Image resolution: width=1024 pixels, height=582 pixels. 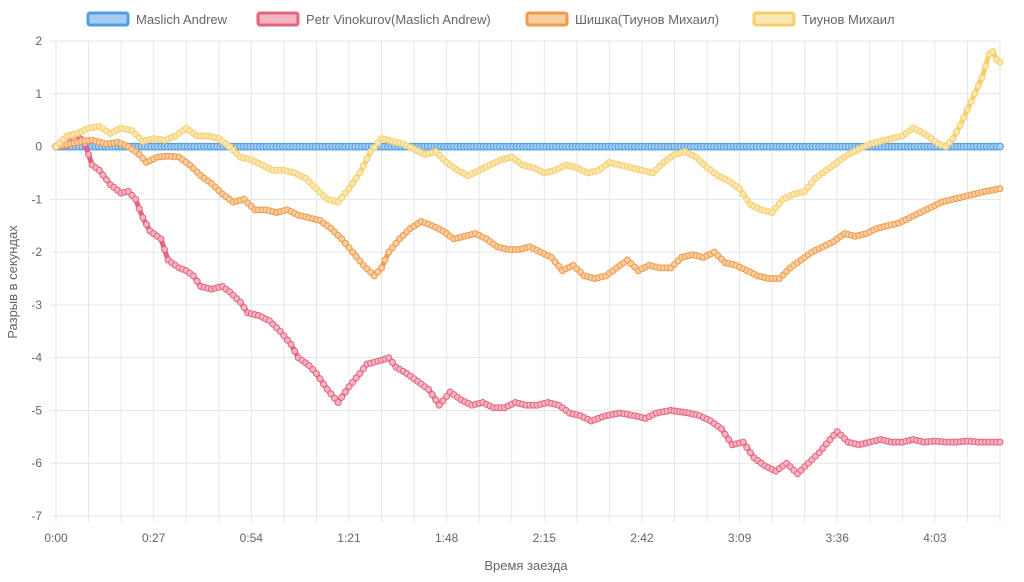 I want to click on y-tick-label: 1, so click(x=38, y=94).